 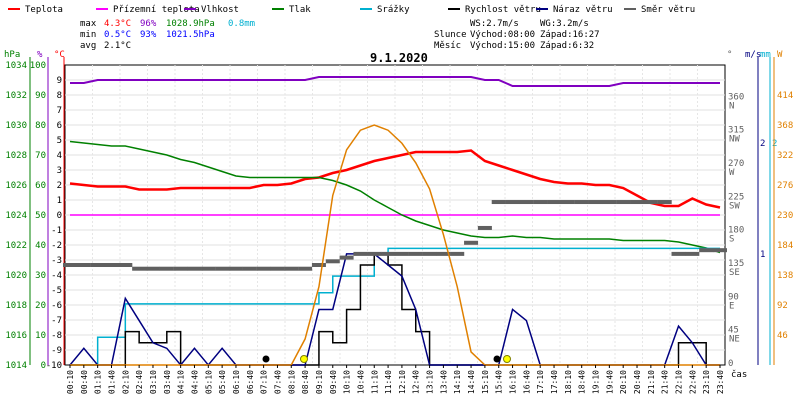 What do you see at coordinates (388, 382) in the screenshot?
I see `x-tick-label: 11:40` at bounding box center [388, 382].